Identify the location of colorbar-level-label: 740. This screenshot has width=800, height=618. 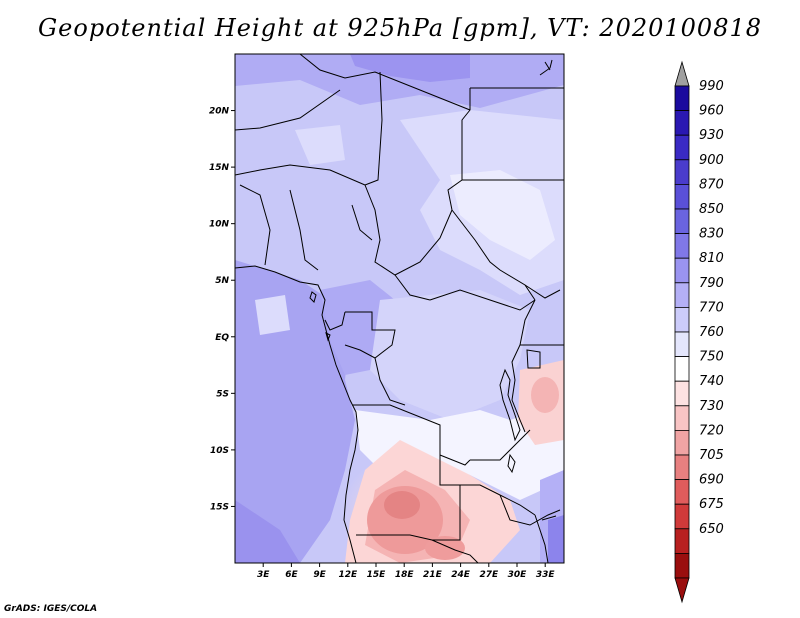
(711, 381).